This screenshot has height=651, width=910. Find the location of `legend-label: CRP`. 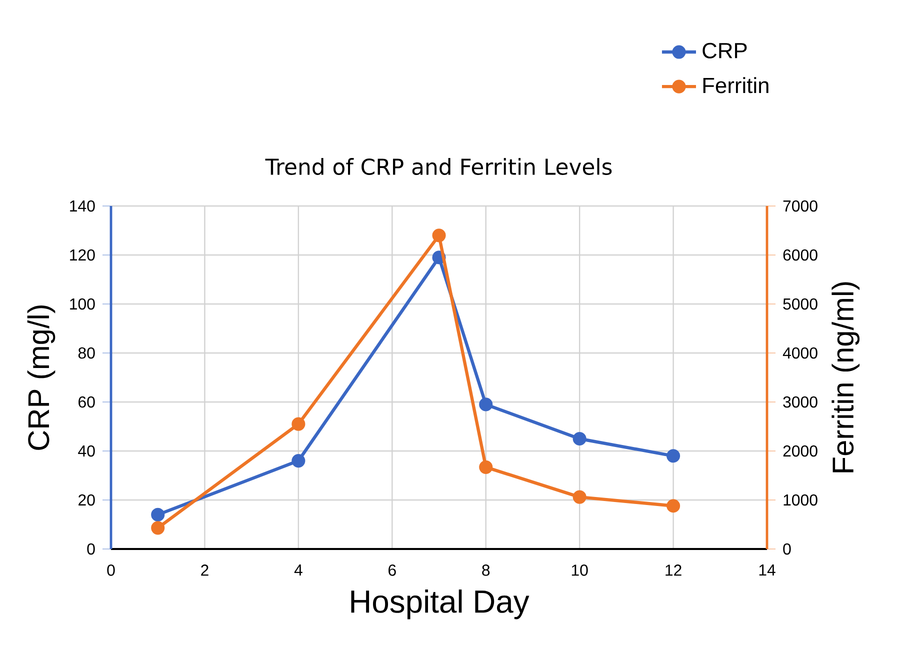

legend-label: CRP is located at coordinates (724, 50).